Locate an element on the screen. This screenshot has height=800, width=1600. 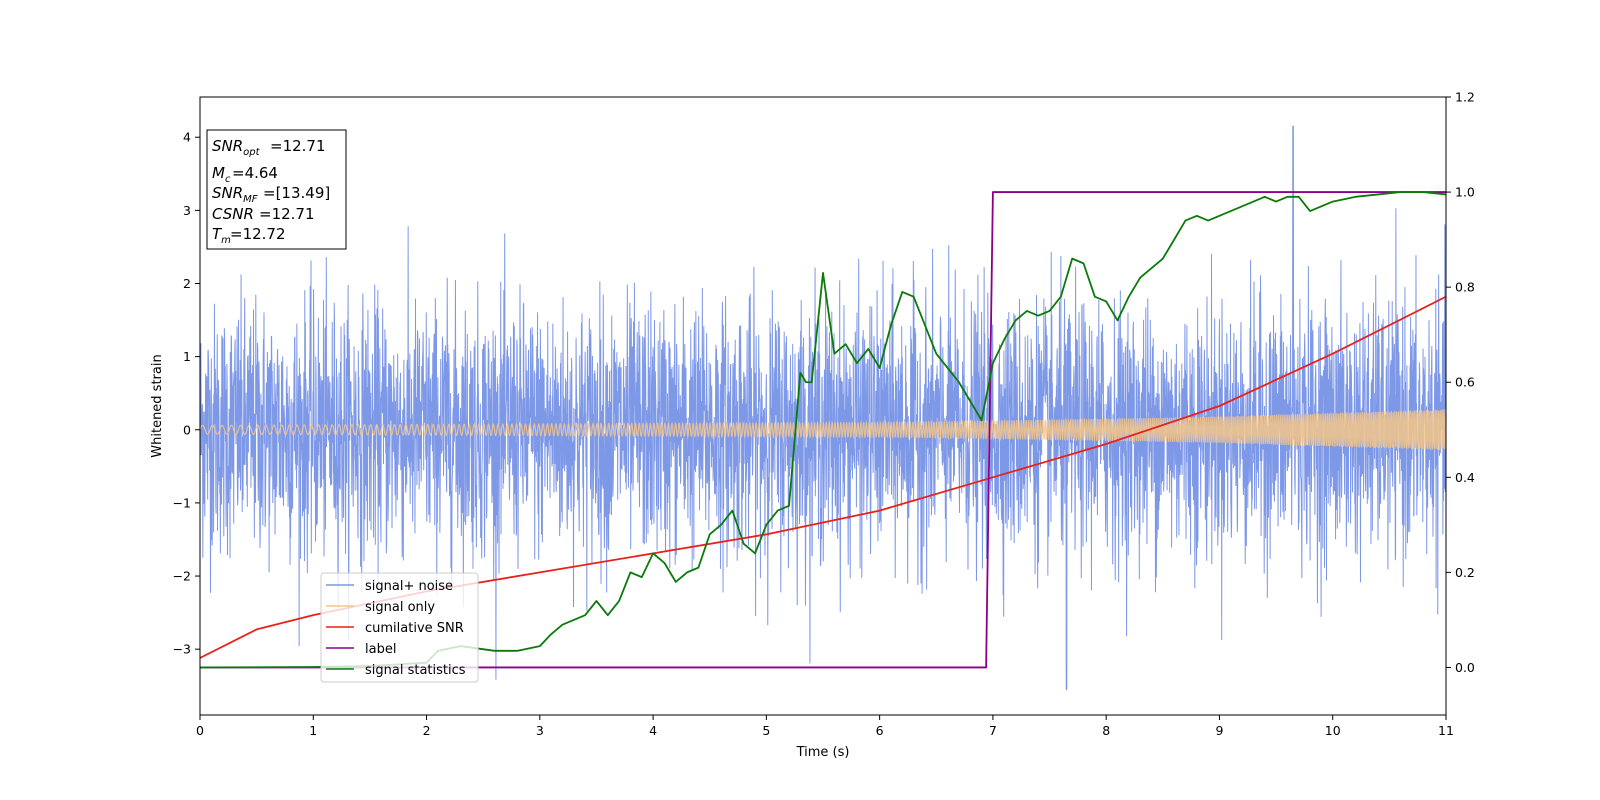
y-axis-left: −3 −2 −1 0 1 2 3 4 is located at coordinates (186, 393).